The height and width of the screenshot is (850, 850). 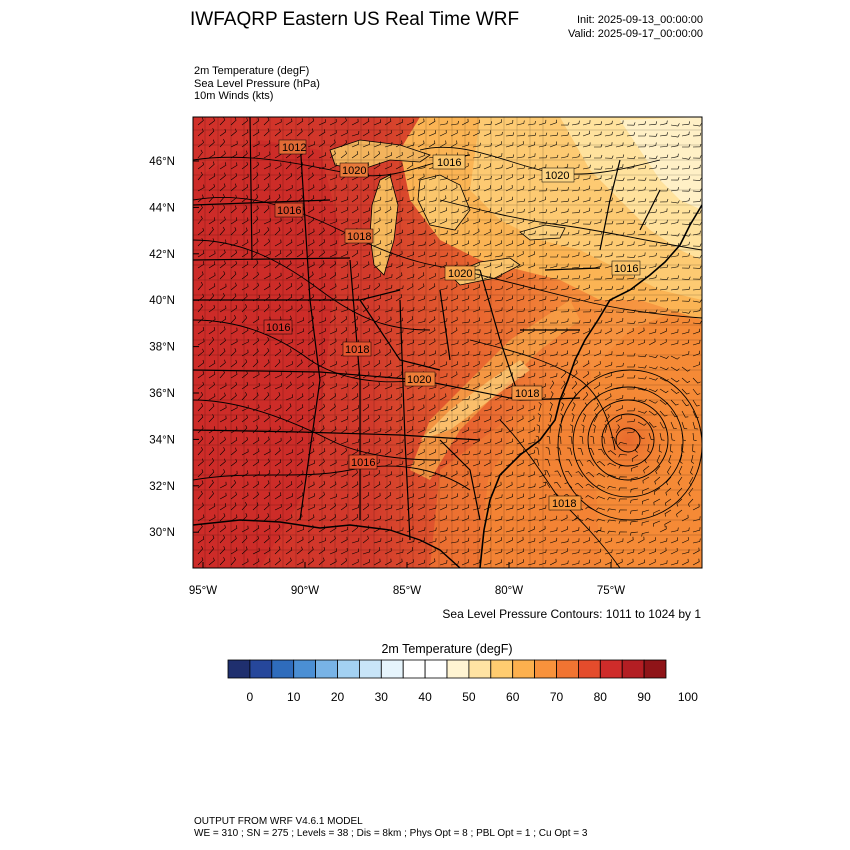 I want to click on pressure-label: 1016, so click(x=289, y=211).